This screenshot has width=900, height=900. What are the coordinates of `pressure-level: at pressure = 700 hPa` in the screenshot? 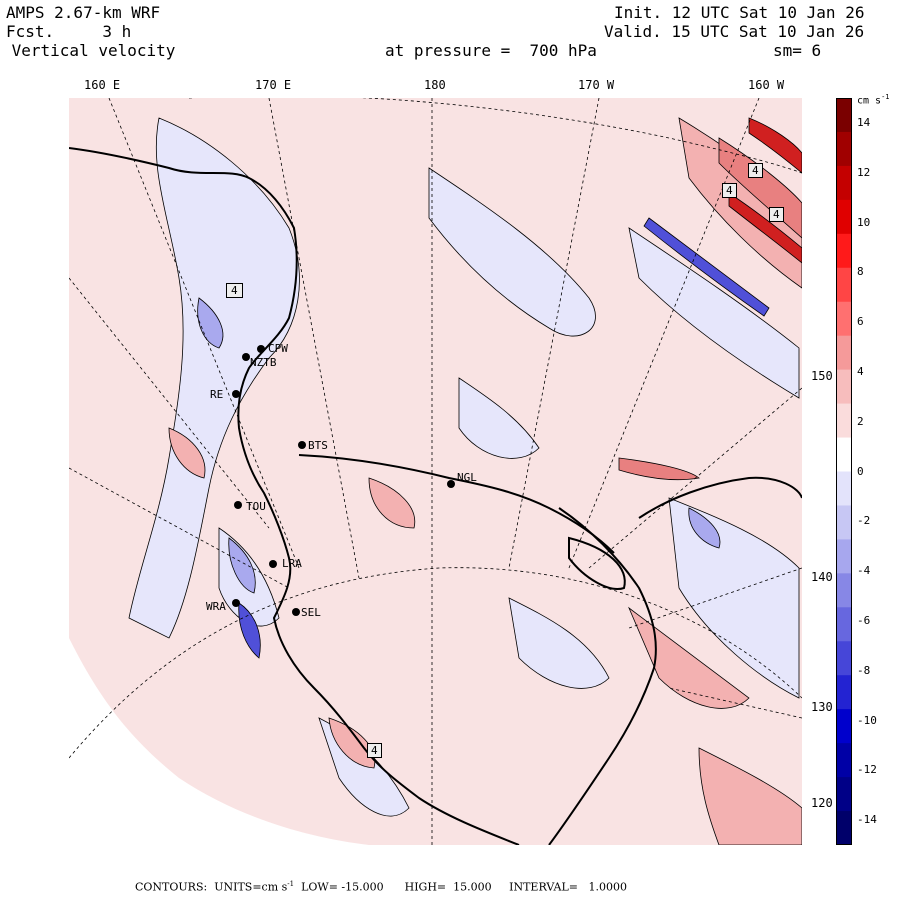 It's located at (491, 50).